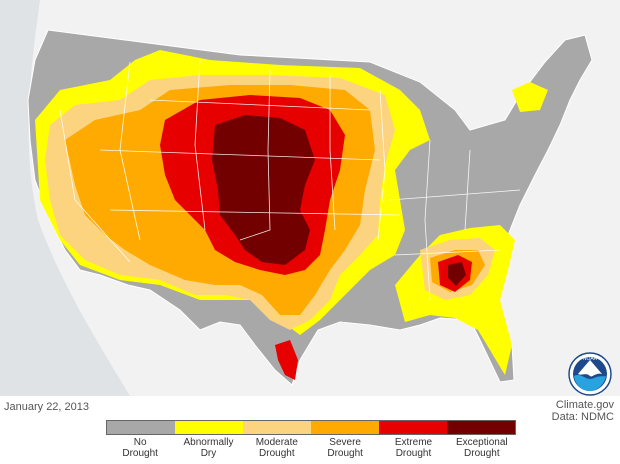  Describe the element at coordinates (277, 427) in the screenshot. I see `legend-swatch-moderate` at that location.